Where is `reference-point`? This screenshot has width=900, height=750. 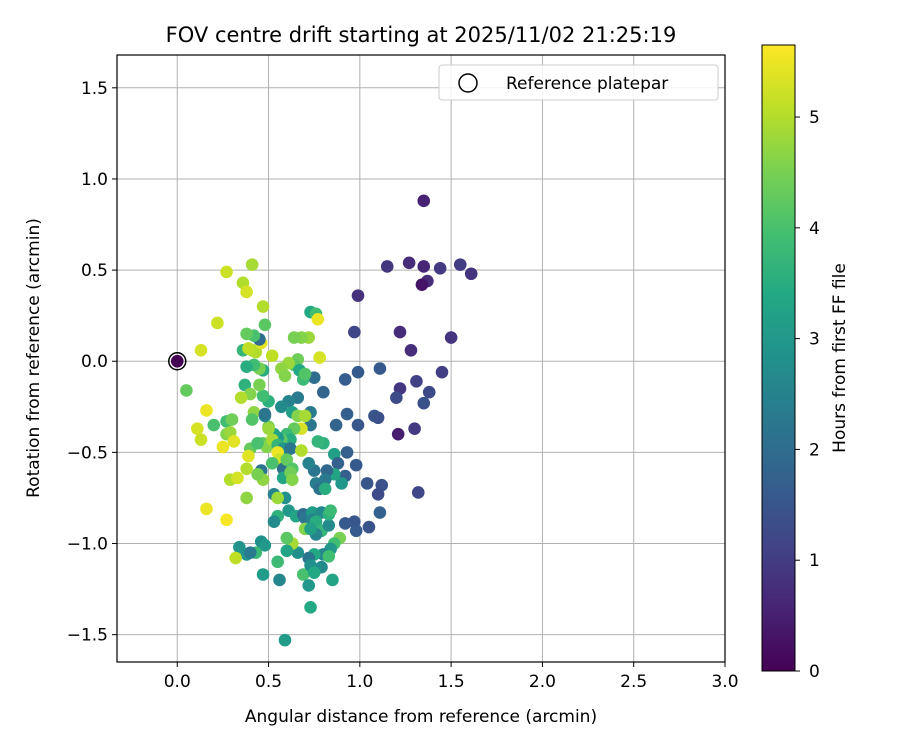 reference-point is located at coordinates (177, 361).